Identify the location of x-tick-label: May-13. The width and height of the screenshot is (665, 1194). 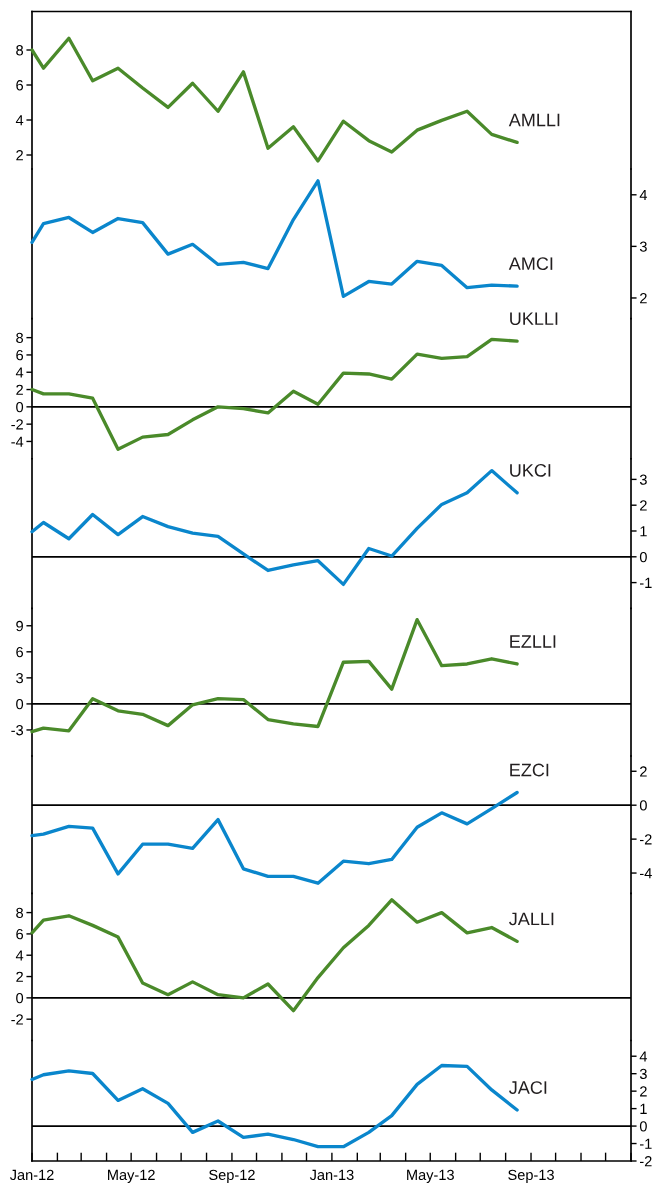
(430, 1176).